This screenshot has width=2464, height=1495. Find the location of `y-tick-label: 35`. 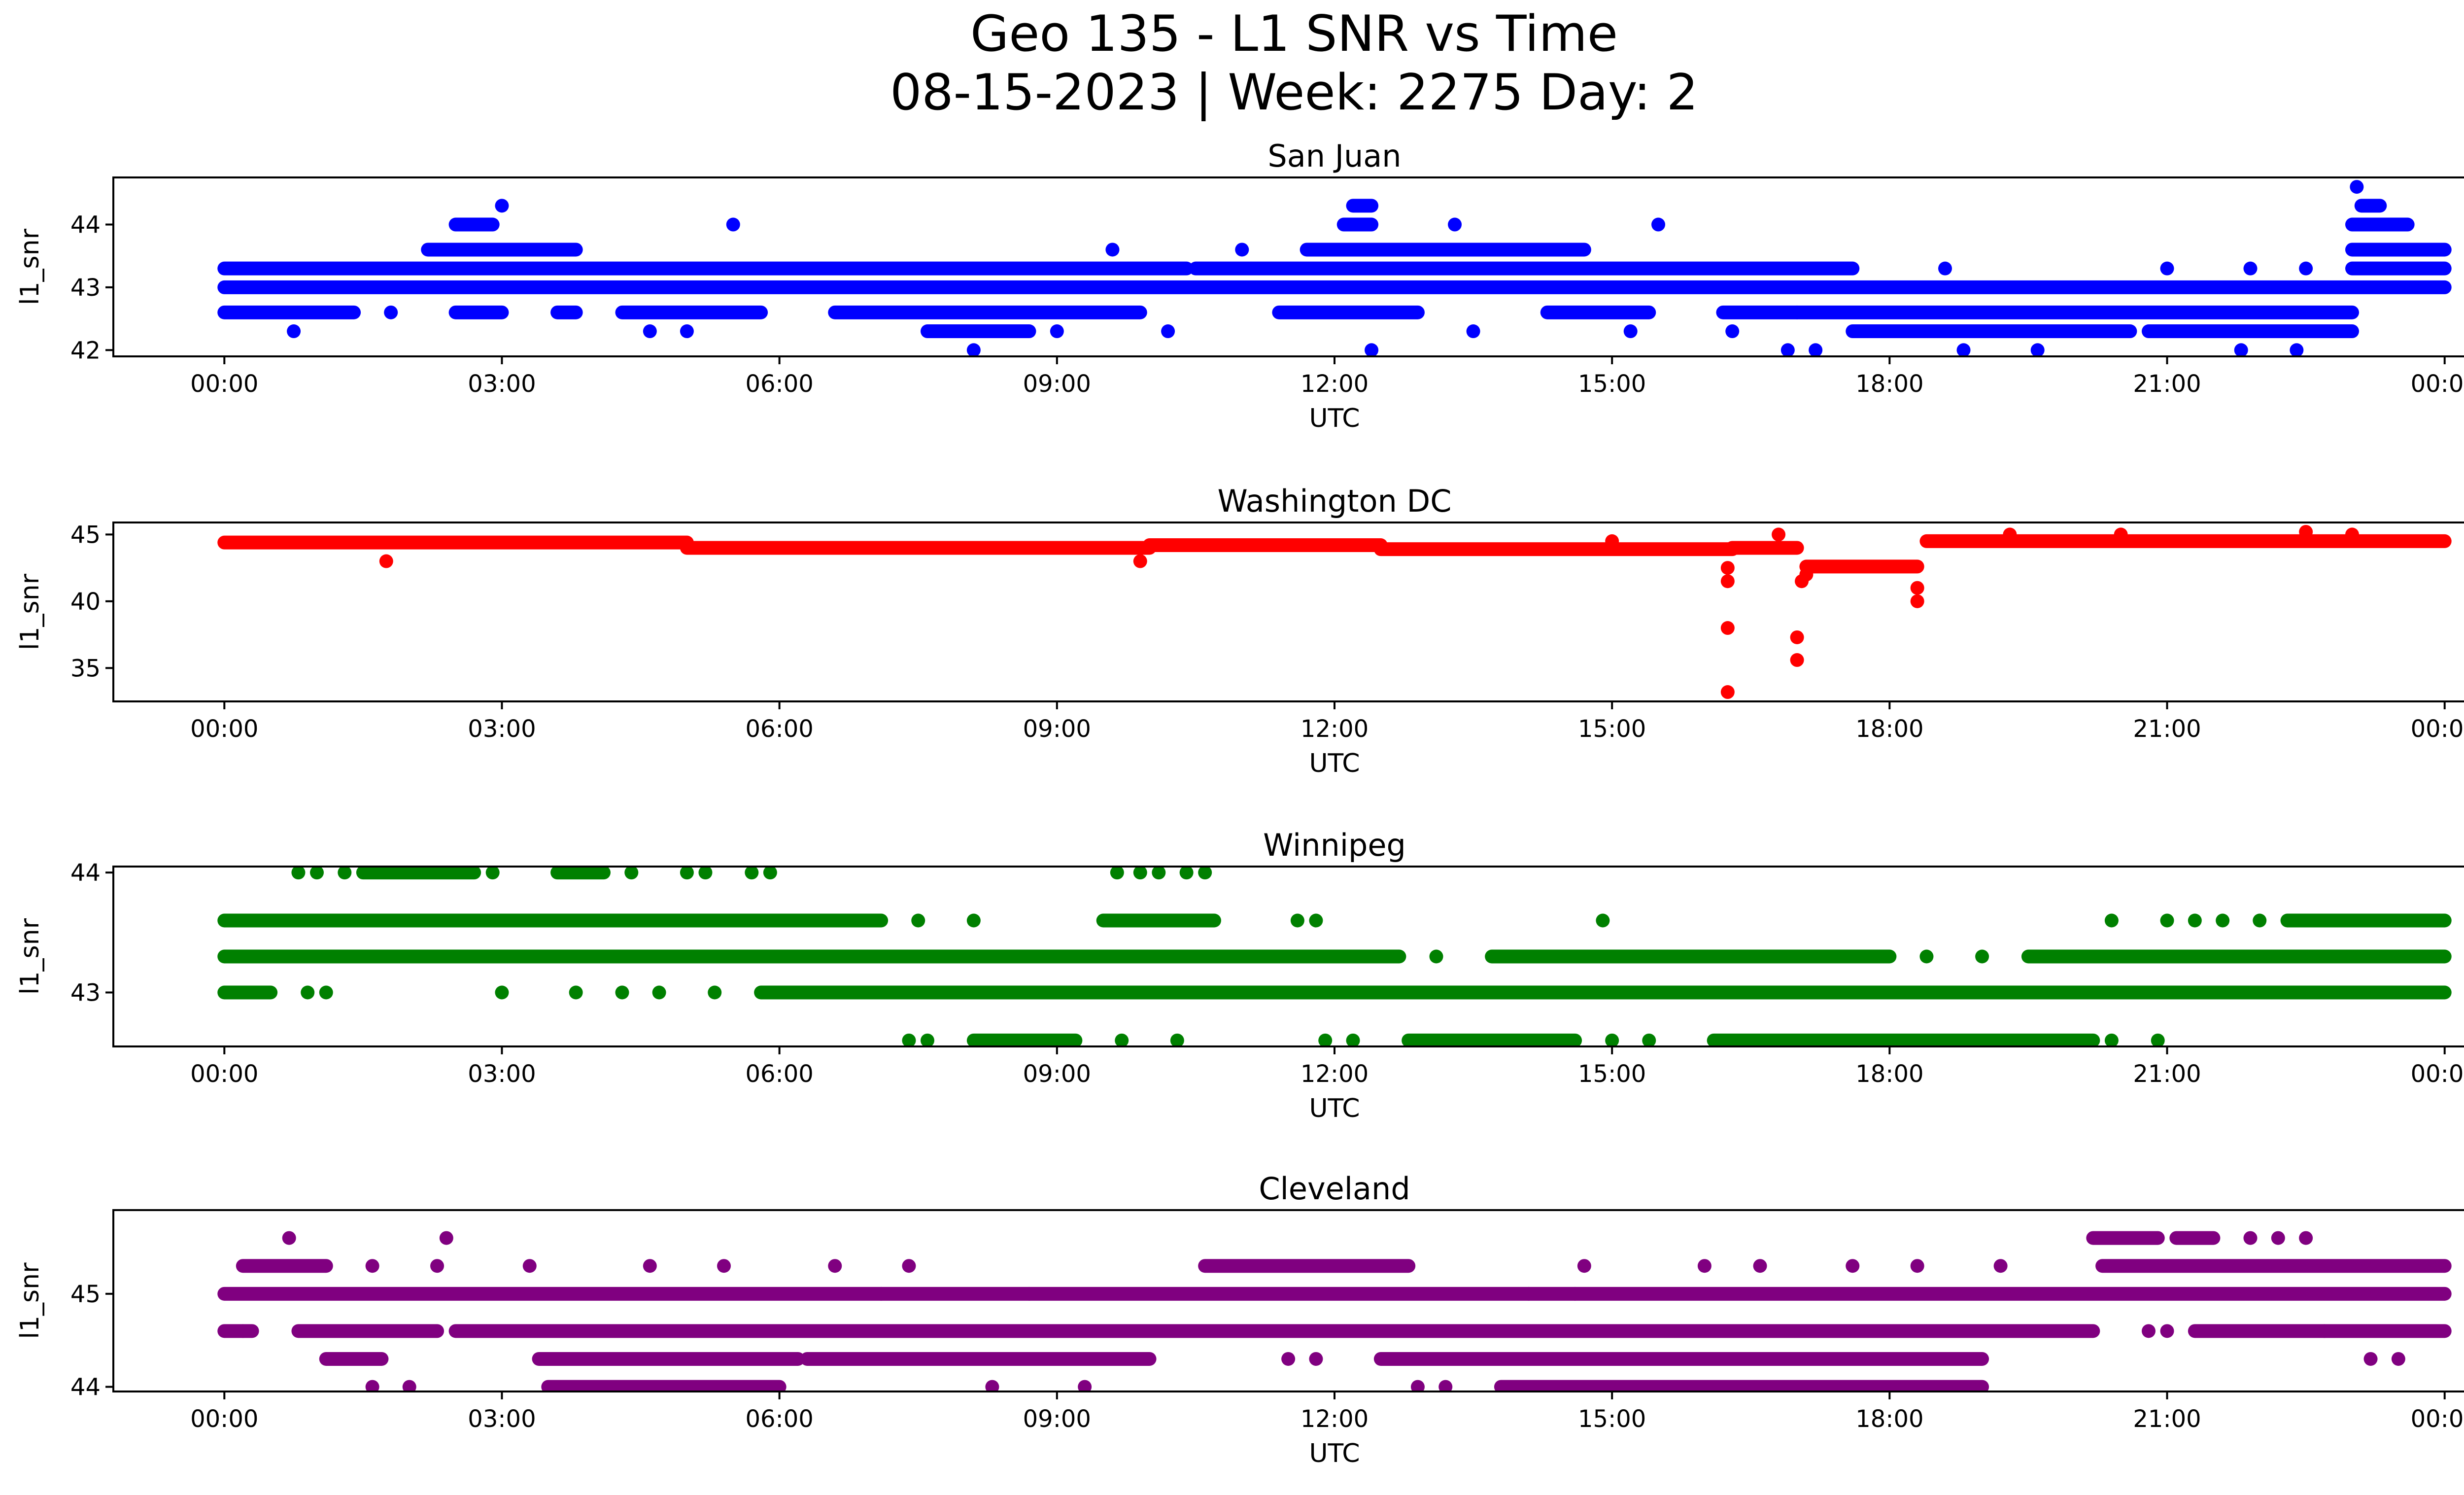

y-tick-label: 35 is located at coordinates (85, 668).